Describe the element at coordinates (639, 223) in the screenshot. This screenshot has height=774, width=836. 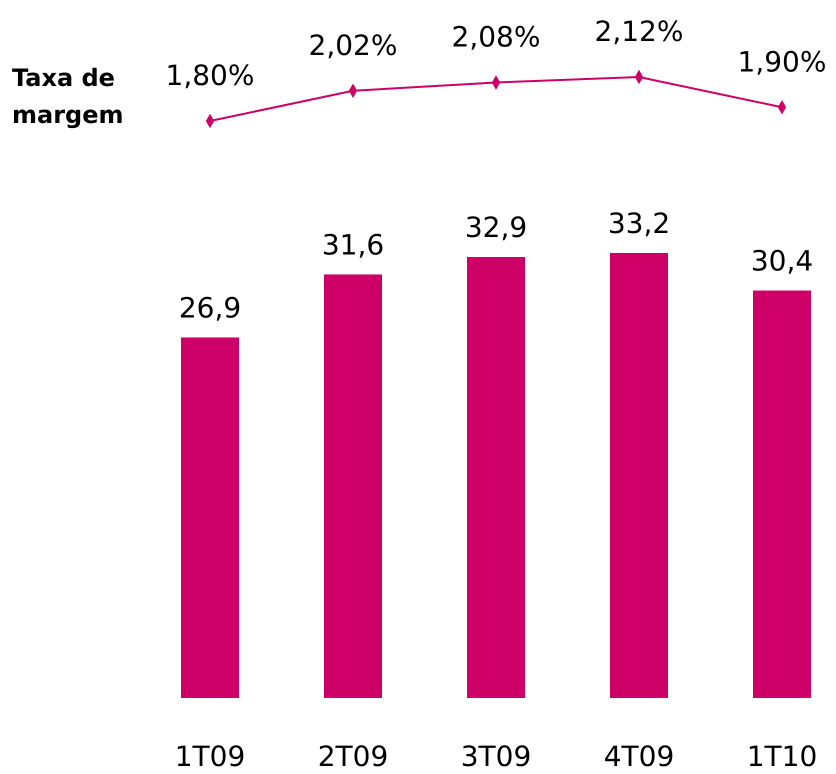
I see `data-label: 33,2` at that location.